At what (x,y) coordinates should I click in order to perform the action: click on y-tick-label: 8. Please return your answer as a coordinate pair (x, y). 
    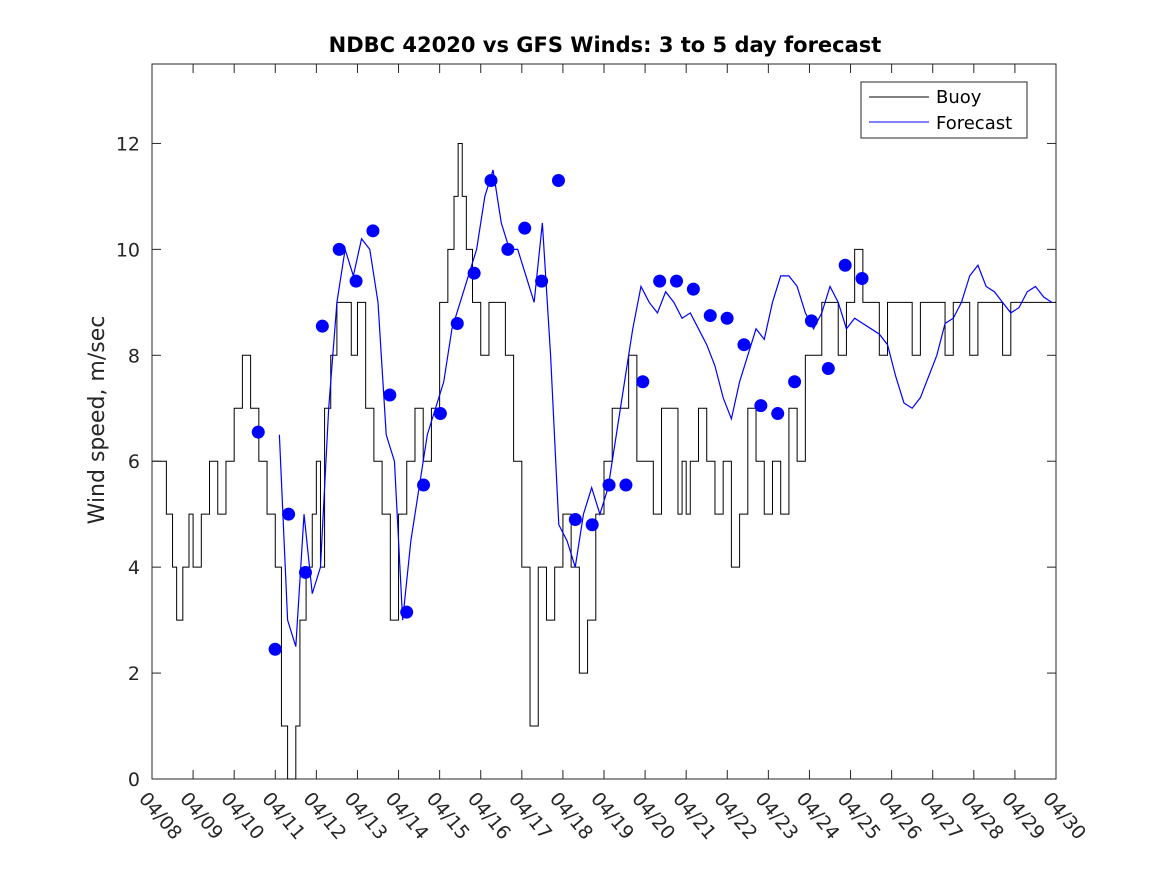
    Looking at the image, I should click on (134, 356).